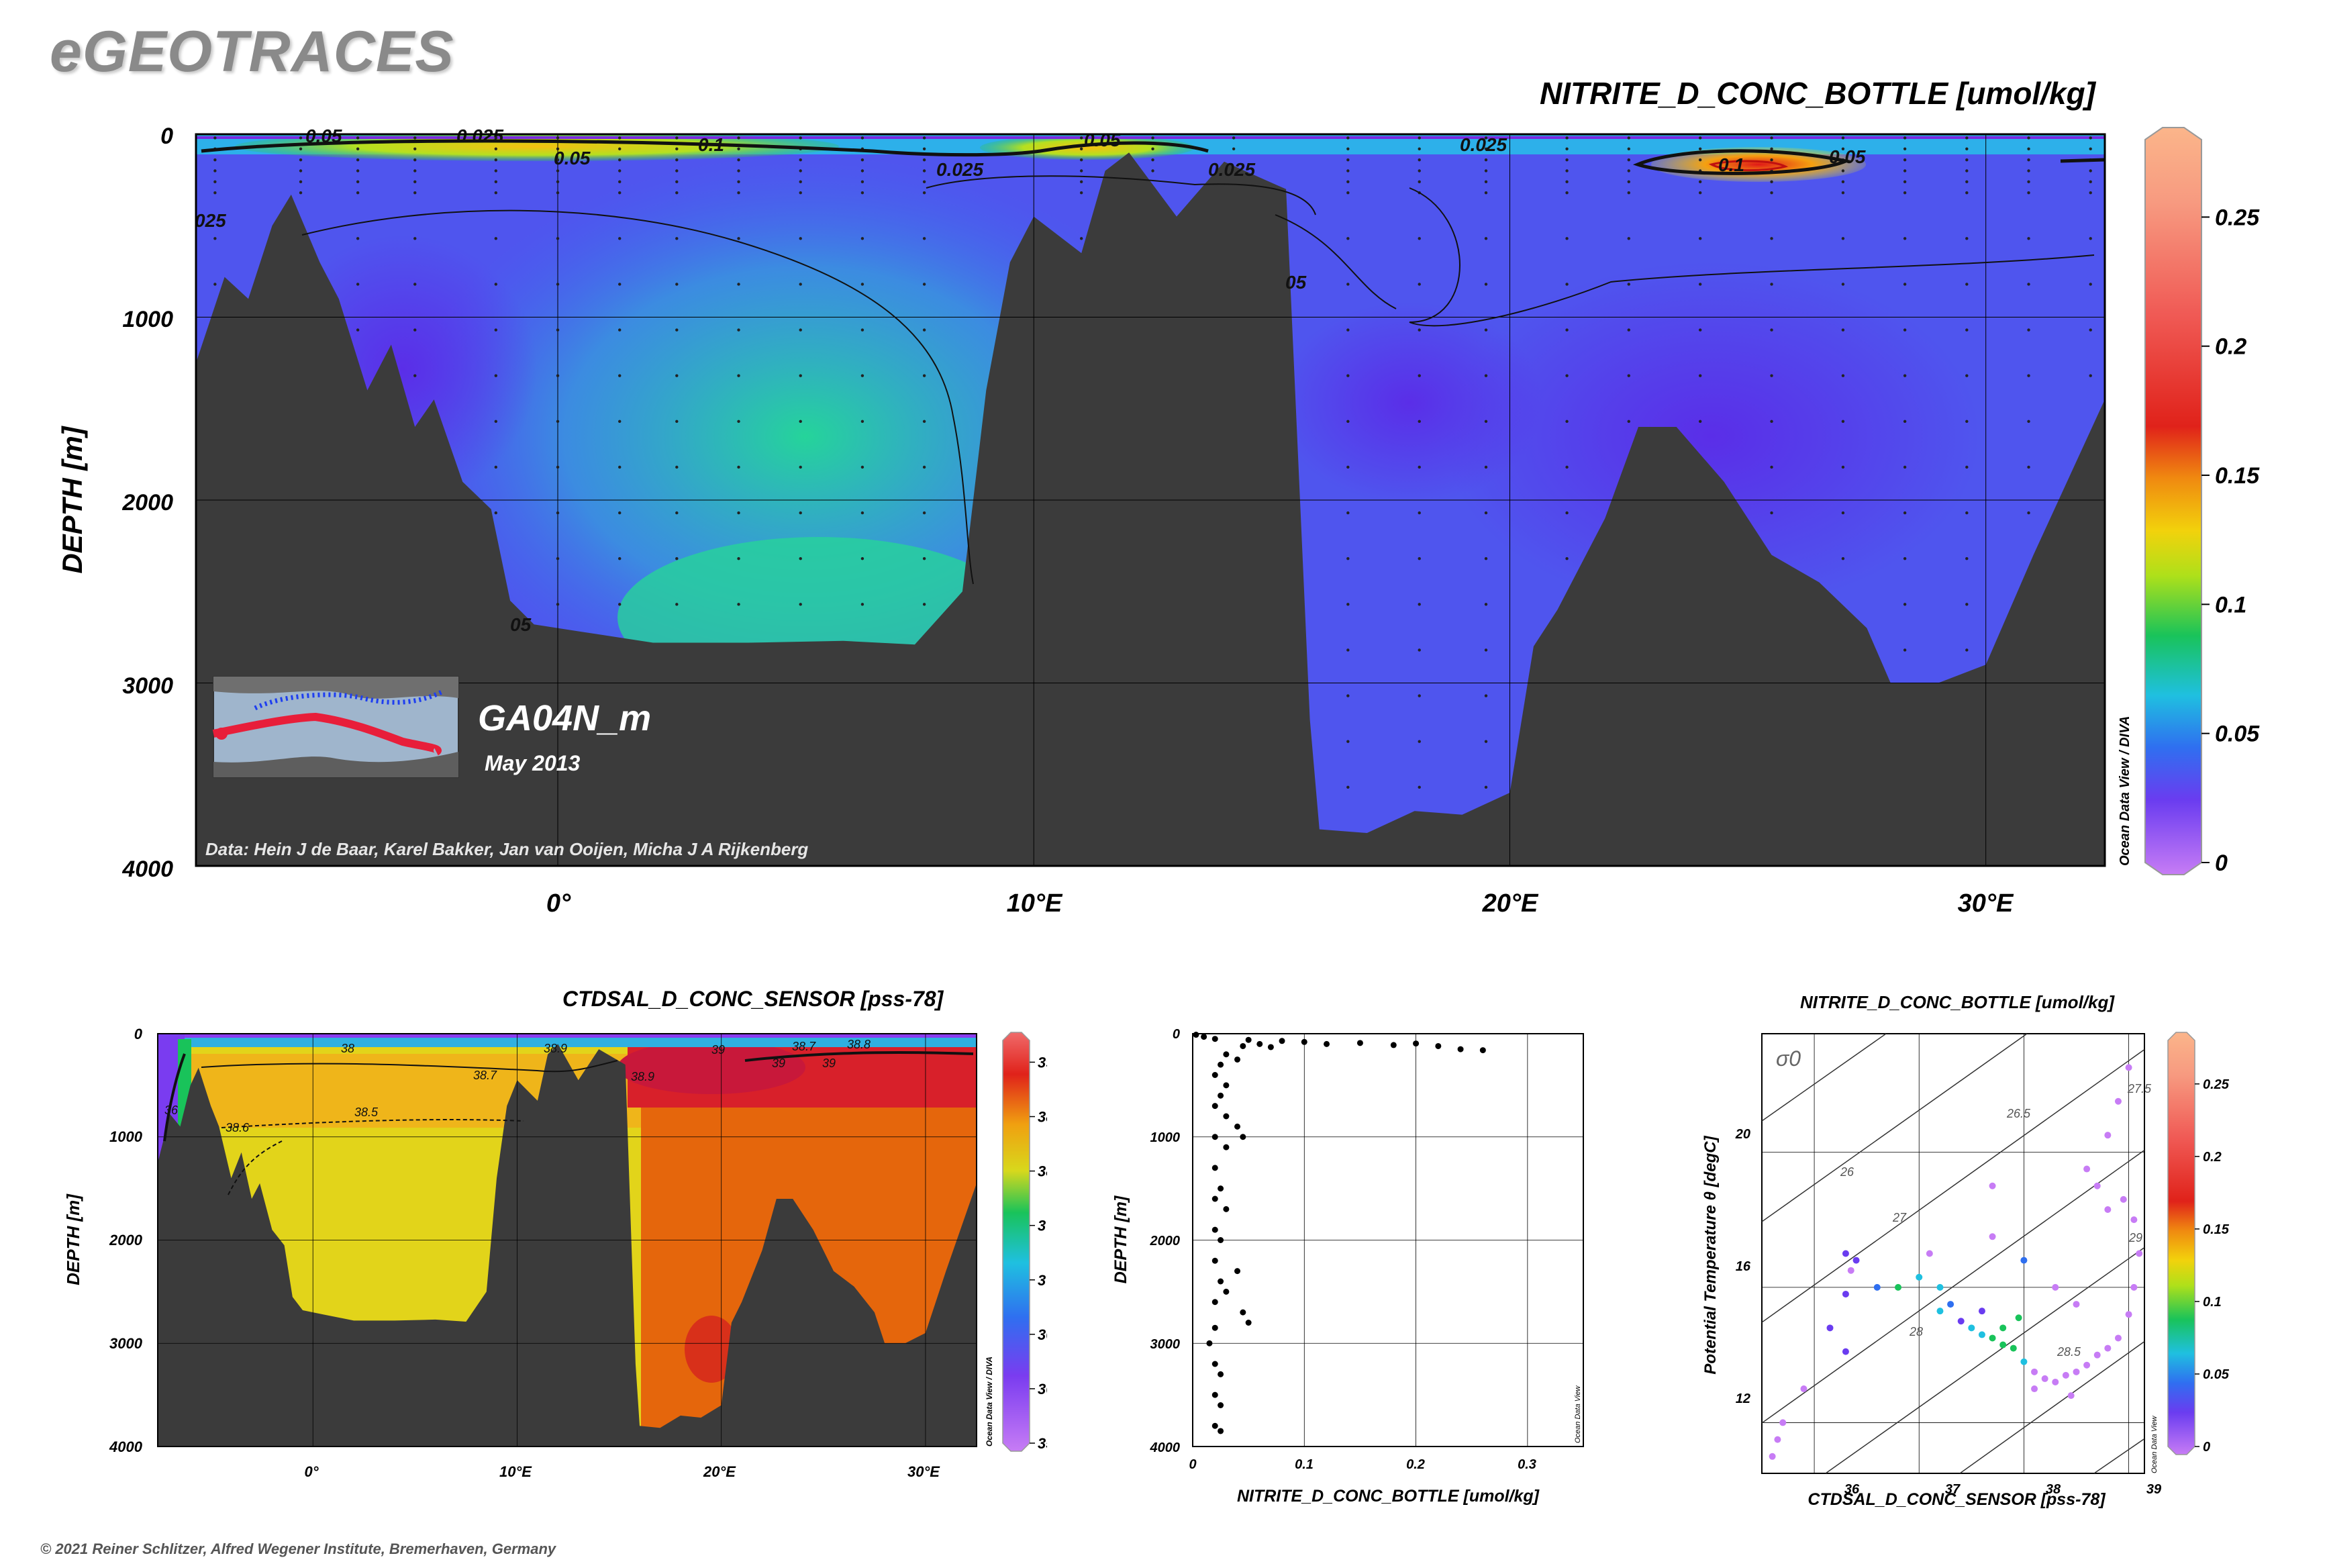  I want to click on contour-label: 38.7, so click(485, 1075).